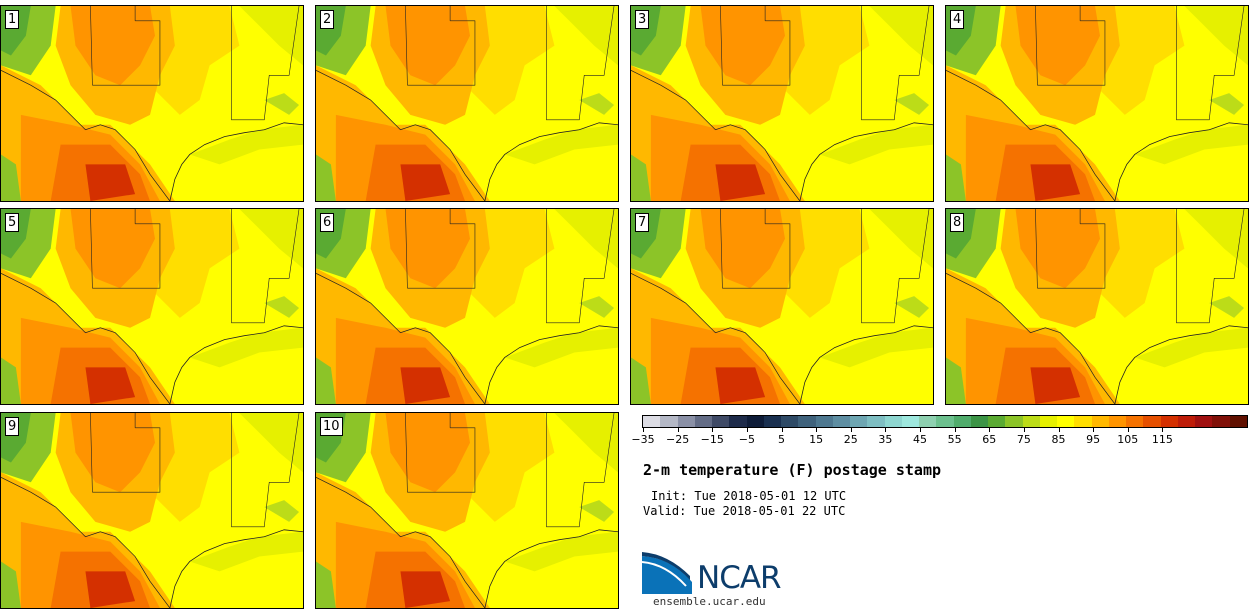  Describe the element at coordinates (746, 439) in the screenshot. I see `colorbar-tick-label: −5` at that location.